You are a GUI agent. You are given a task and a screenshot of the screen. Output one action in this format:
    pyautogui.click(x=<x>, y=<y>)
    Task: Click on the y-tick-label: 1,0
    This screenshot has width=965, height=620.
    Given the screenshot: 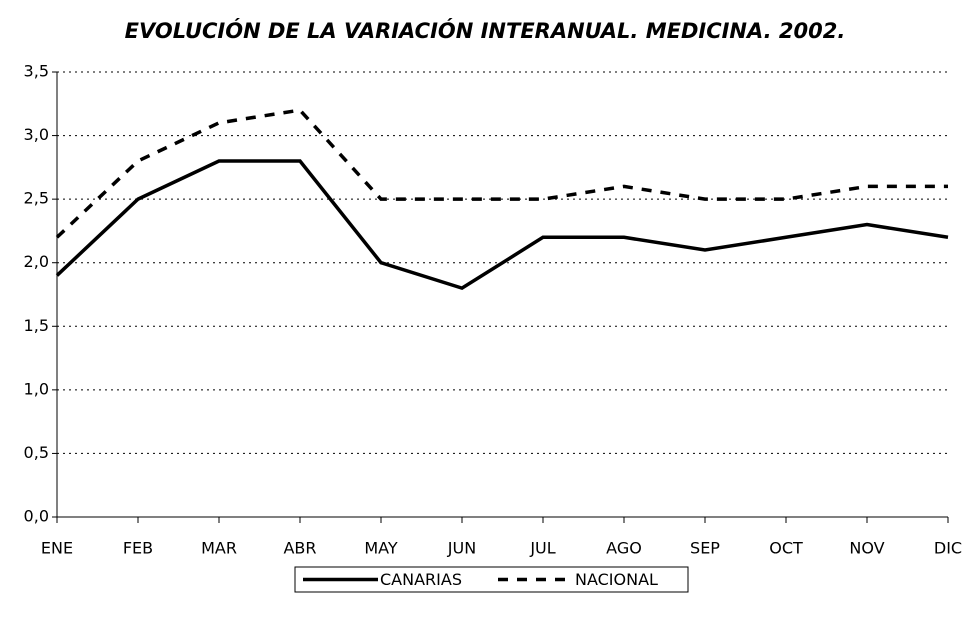 What is the action you would take?
    pyautogui.click(x=36, y=388)
    